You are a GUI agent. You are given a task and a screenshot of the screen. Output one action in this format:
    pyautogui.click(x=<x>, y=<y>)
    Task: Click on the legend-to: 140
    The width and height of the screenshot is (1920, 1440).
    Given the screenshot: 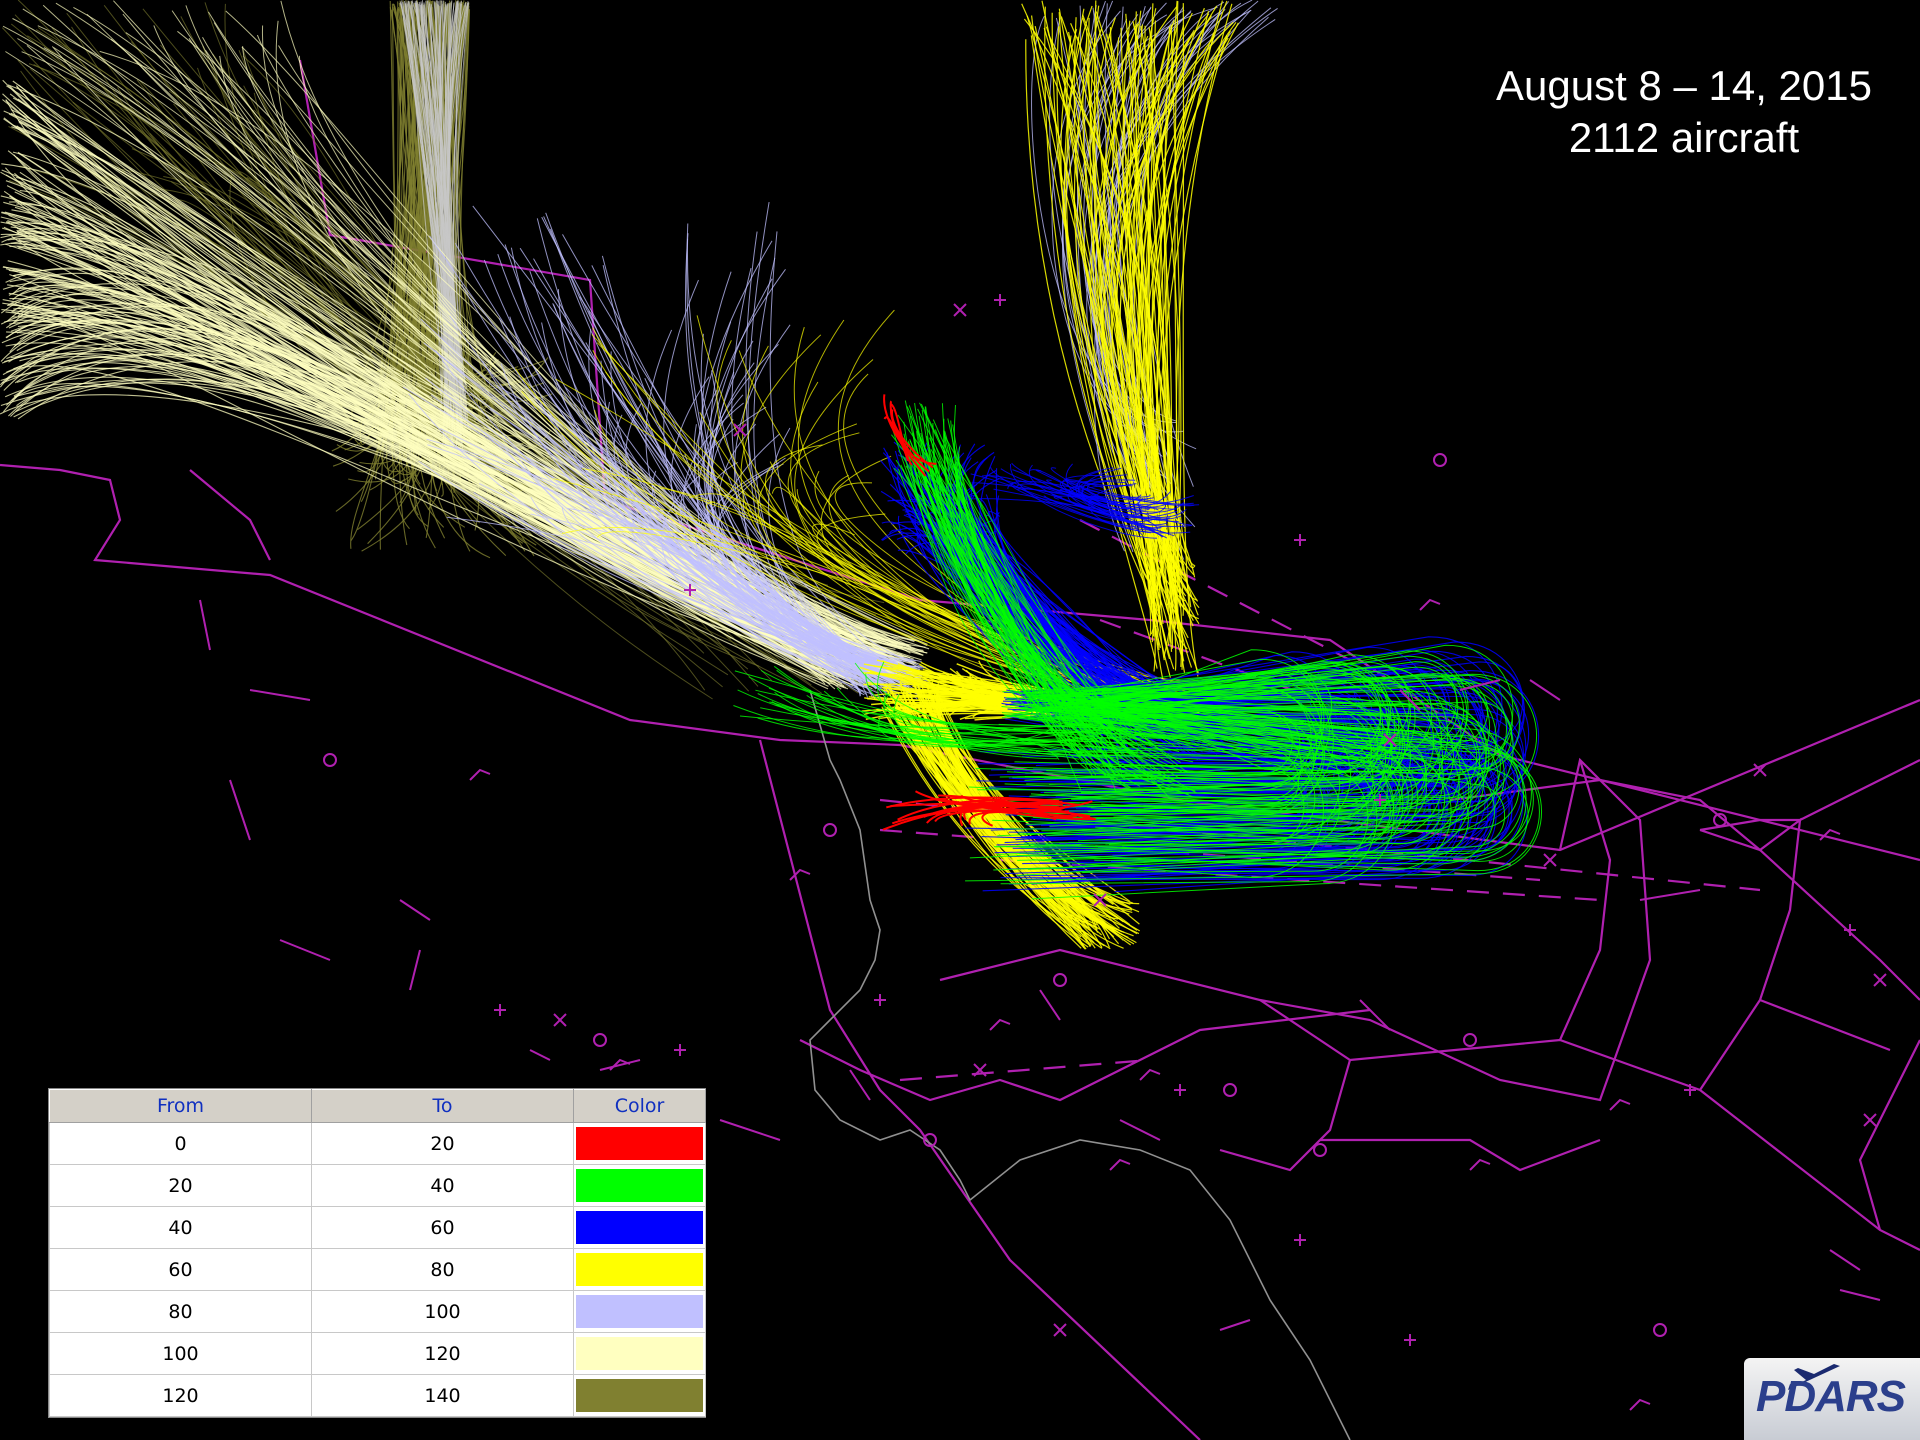 What is the action you would take?
    pyautogui.click(x=442, y=1395)
    